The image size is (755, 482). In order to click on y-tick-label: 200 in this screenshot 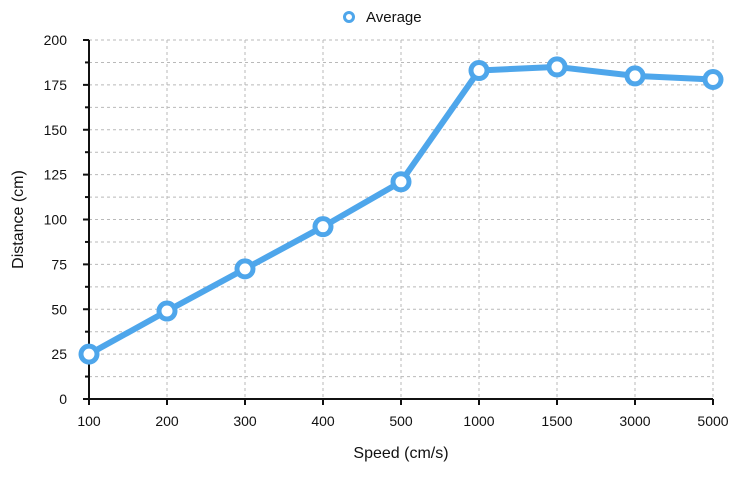, I will do `click(56, 40)`.